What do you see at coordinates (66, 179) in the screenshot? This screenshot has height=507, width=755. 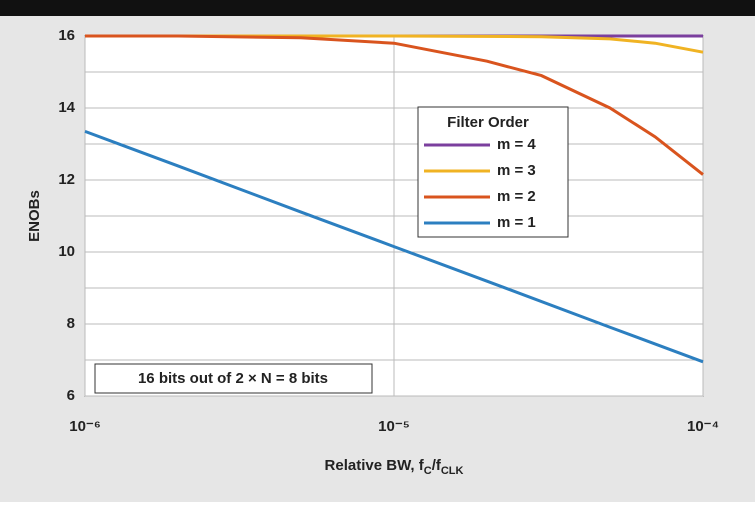 I see `y-tick-label: 12` at bounding box center [66, 179].